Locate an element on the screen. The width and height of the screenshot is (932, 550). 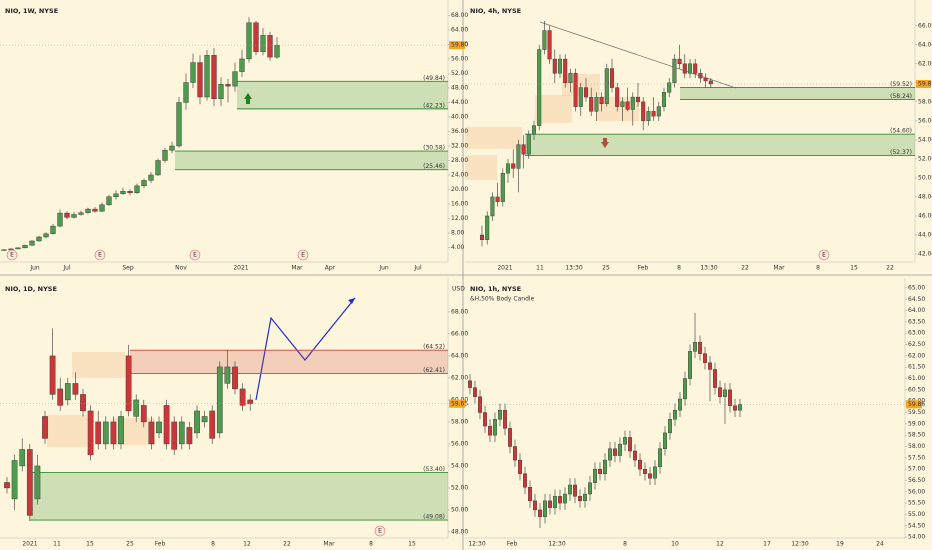
x-tick-label: 22 is located at coordinates (890, 268).